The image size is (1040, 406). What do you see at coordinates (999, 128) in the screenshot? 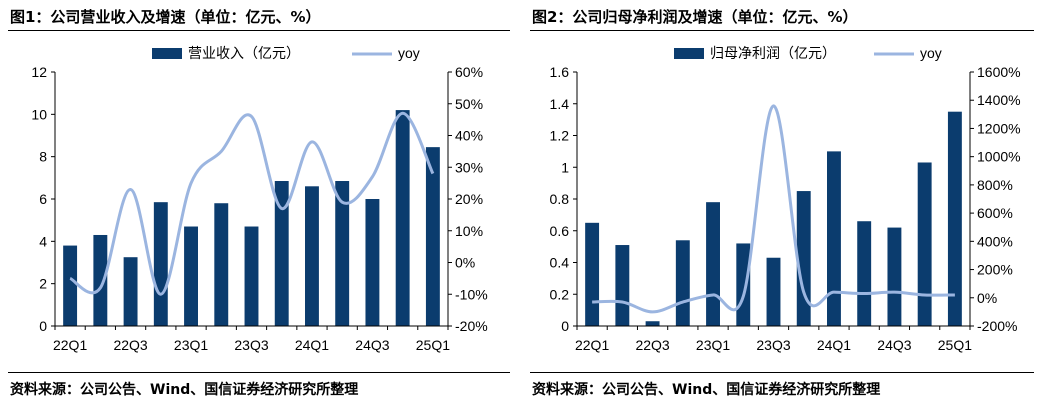
I see `right-tick-label: 1200%` at bounding box center [999, 128].